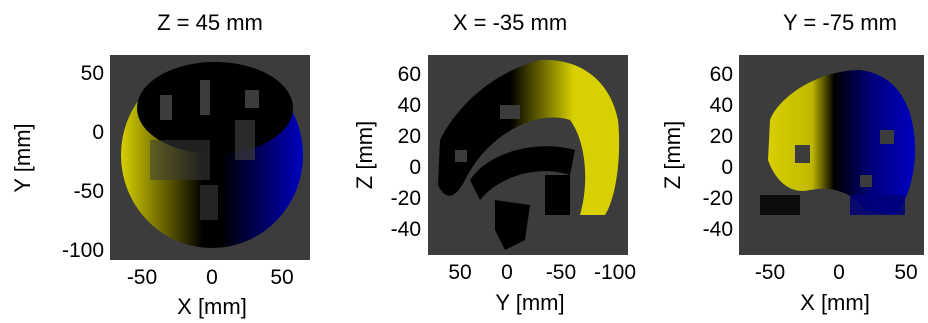 The width and height of the screenshot is (928, 323). What do you see at coordinates (542, 272) in the screenshot?
I see `x-tick-labels: 50 0 -50 -100` at bounding box center [542, 272].